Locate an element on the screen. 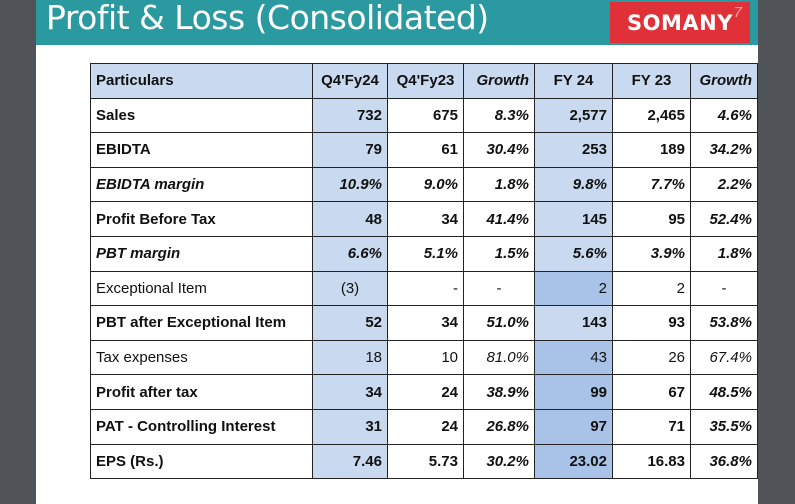 This screenshot has width=795, height=504. header-particulars: Particulars is located at coordinates (201, 81).